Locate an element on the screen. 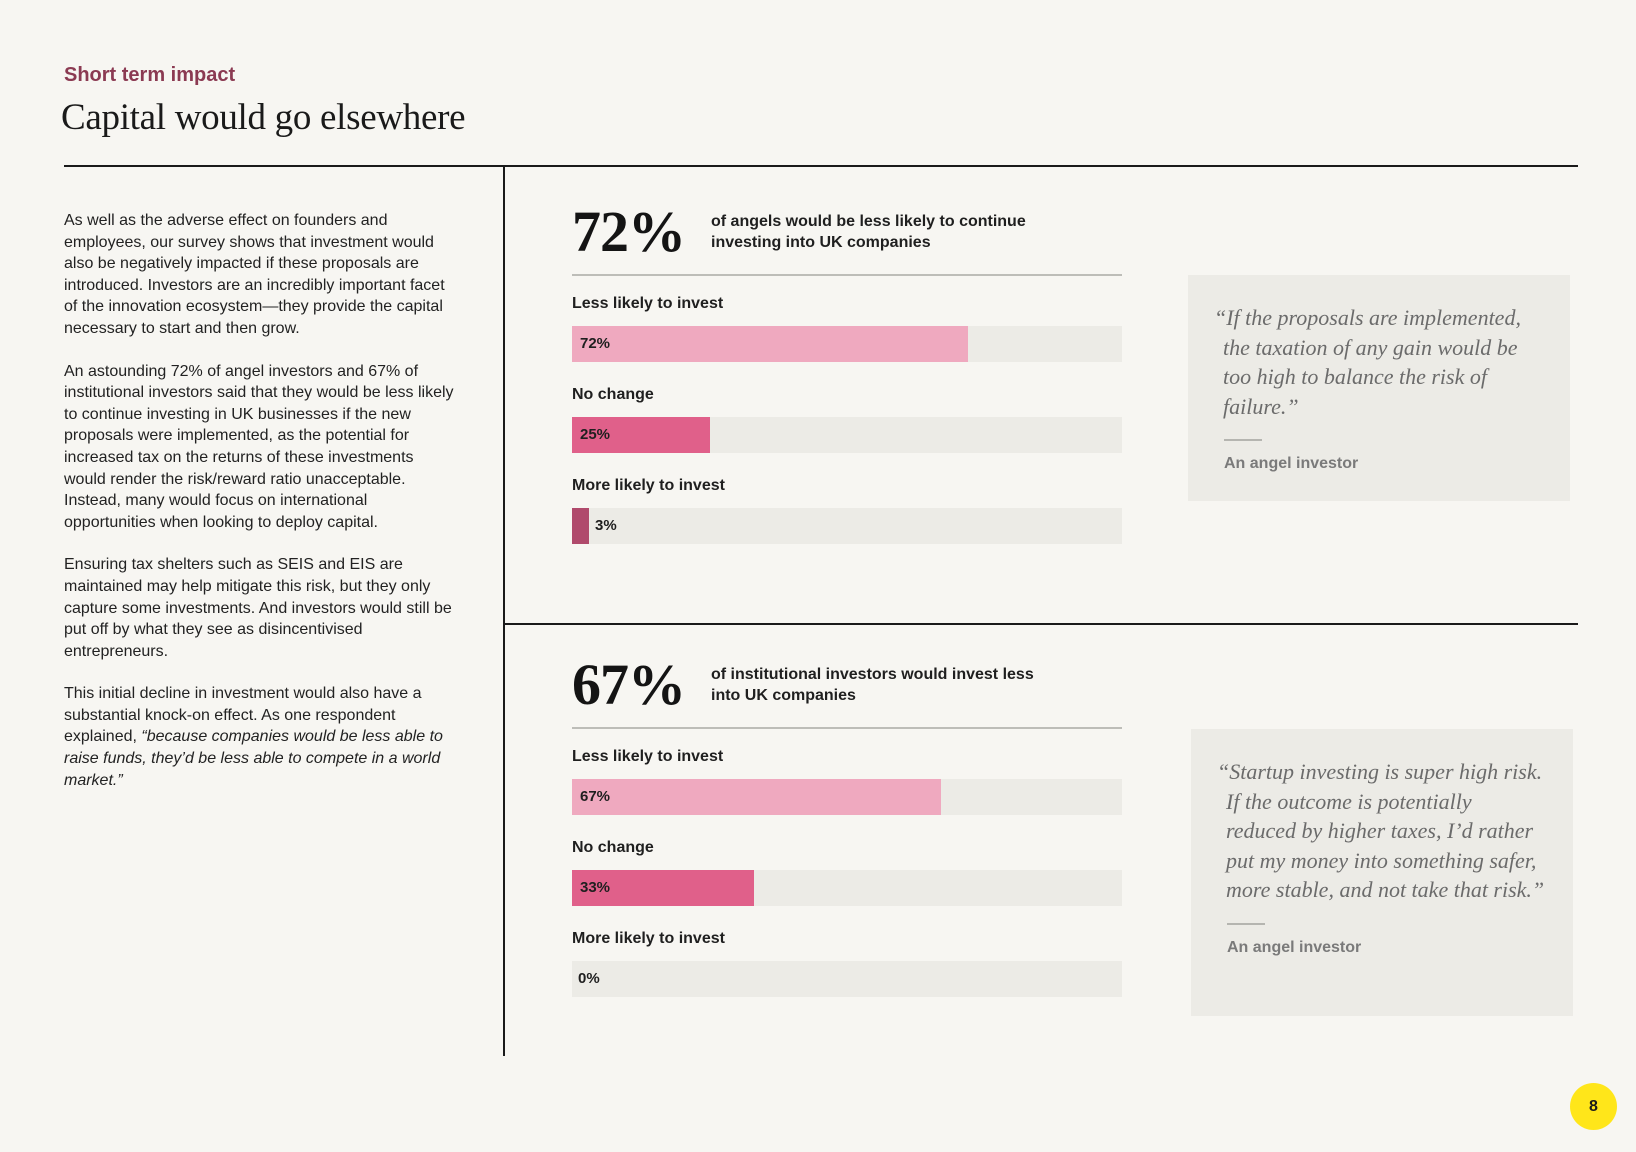 The width and height of the screenshot is (1636, 1152). column-divider is located at coordinates (504, 611).